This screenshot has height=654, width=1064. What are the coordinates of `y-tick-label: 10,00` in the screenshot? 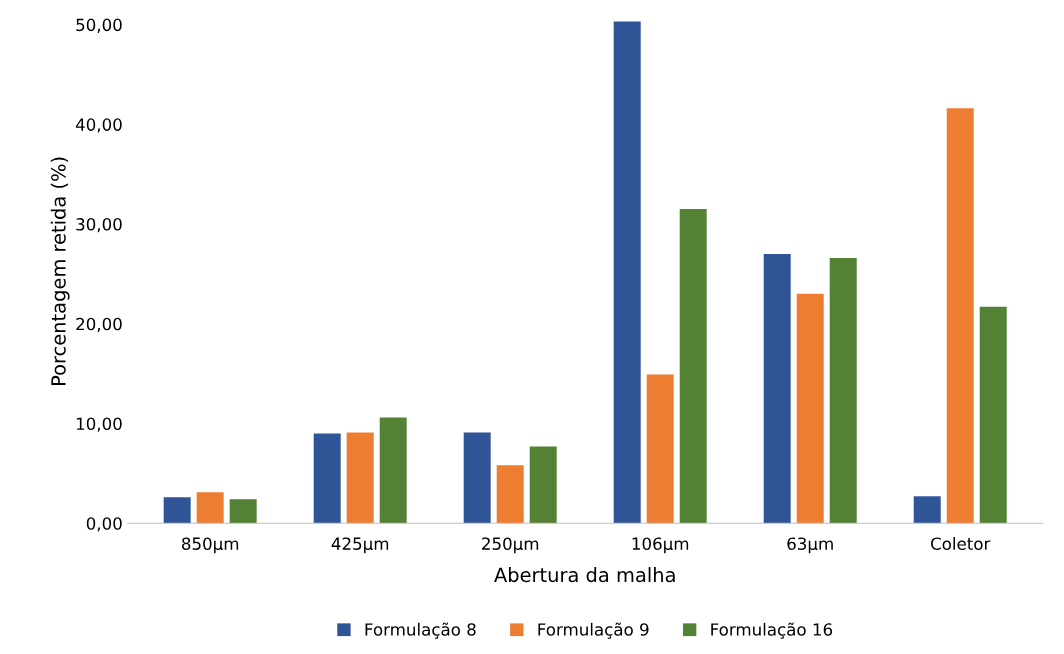 It's located at (99, 424).